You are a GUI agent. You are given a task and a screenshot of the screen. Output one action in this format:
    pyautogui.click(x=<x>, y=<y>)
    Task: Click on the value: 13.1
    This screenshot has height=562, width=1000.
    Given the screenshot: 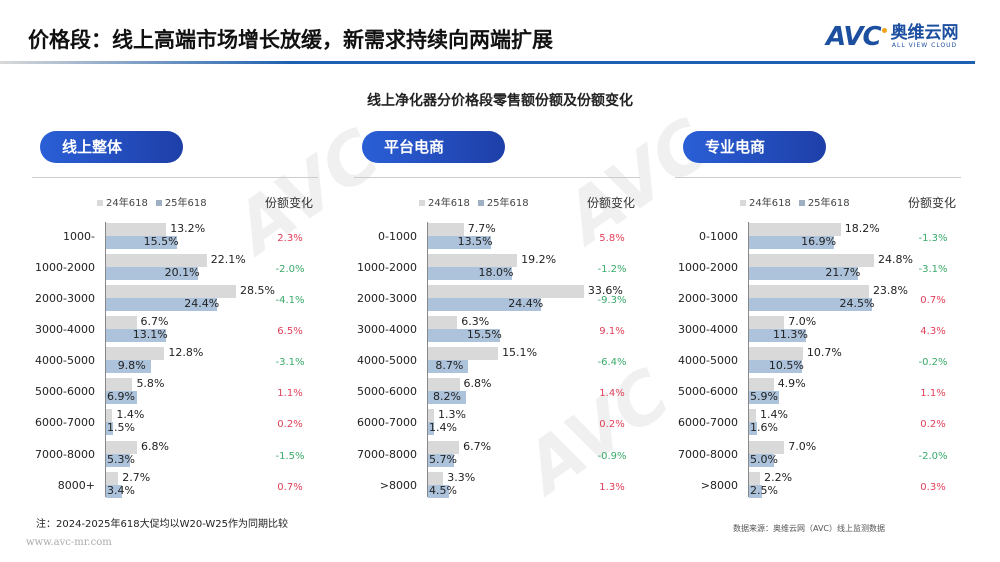 What is the action you would take?
    pyautogui.click(x=145, y=334)
    